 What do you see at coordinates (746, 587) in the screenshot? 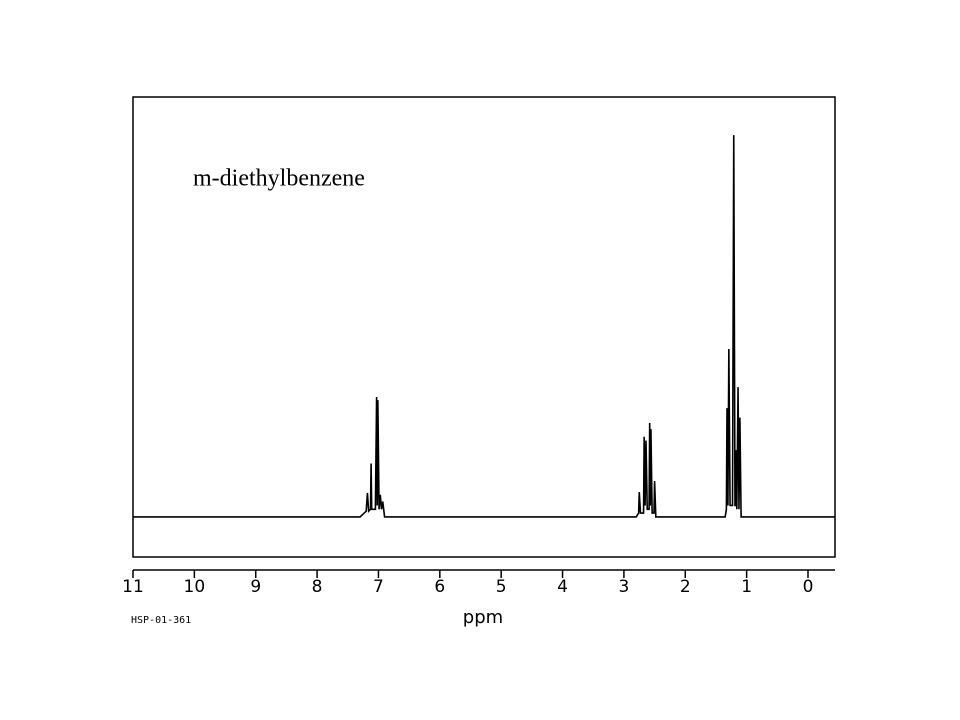
I see `x-tick-label: 1` at bounding box center [746, 587].